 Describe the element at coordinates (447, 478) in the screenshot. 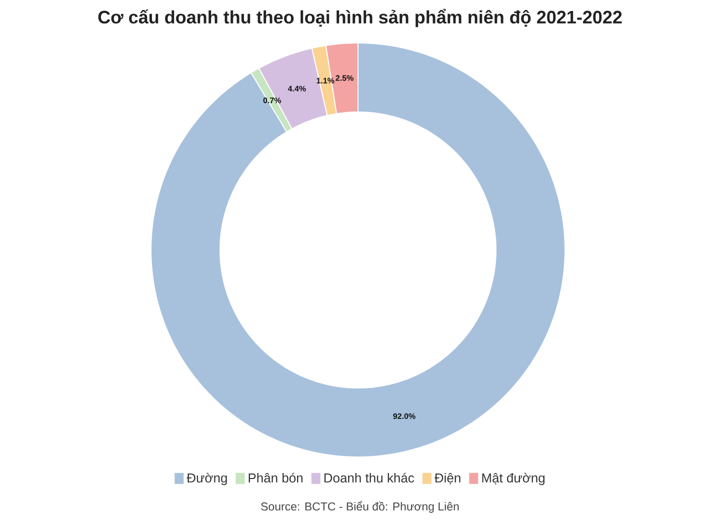

I see `legend-label: Điện` at that location.